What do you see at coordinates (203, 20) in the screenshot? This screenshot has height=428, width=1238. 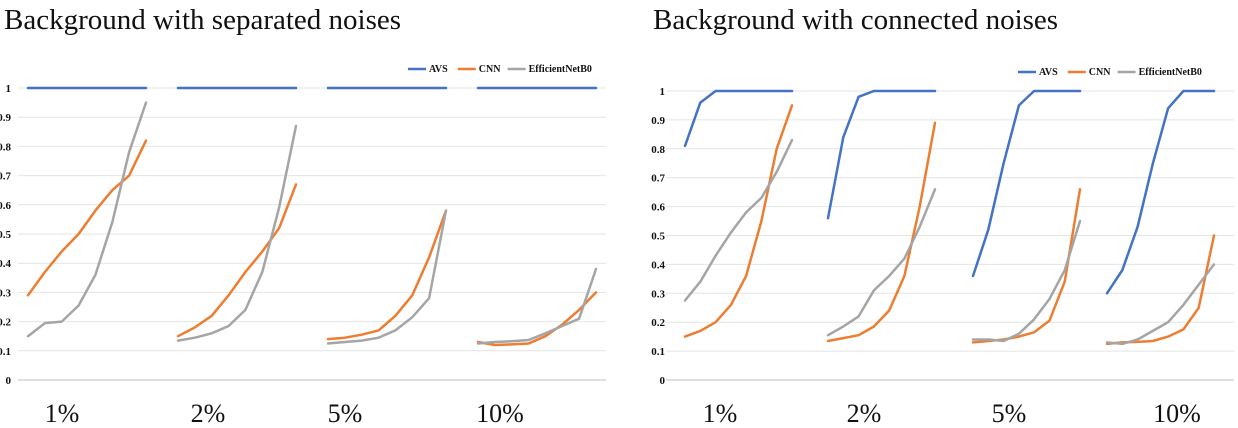 I see `left-chart-title: Background with separated noises` at bounding box center [203, 20].